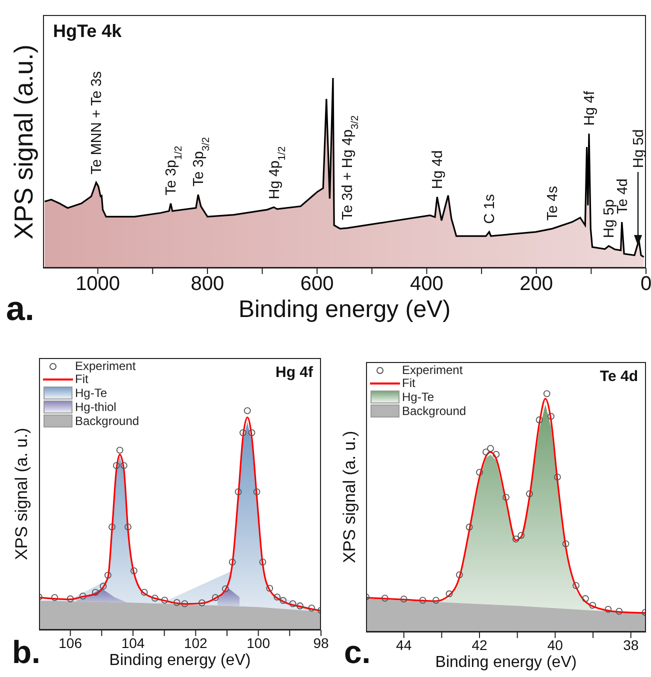 The width and height of the screenshot is (651, 677). Describe the element at coordinates (87, 31) in the screenshot. I see `chart-title: HgTe 4k` at that location.